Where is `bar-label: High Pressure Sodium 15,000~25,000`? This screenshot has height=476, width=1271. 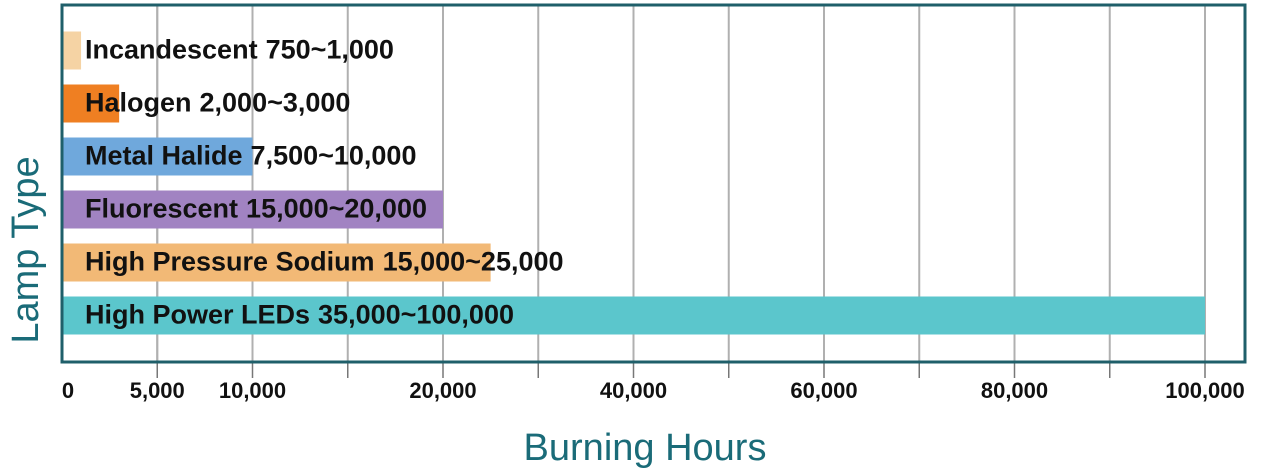 bar-label: High Pressure Sodium 15,000~25,000 is located at coordinates (324, 262).